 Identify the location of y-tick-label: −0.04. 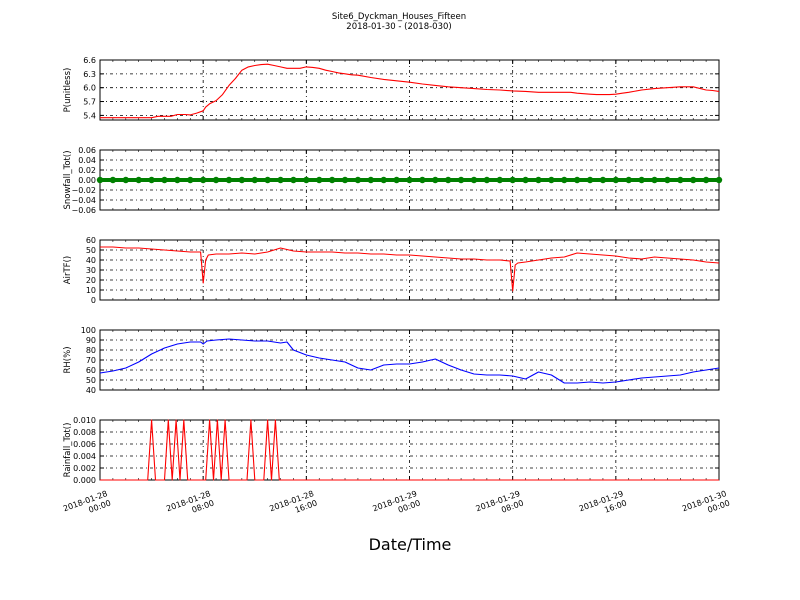
(83, 200).